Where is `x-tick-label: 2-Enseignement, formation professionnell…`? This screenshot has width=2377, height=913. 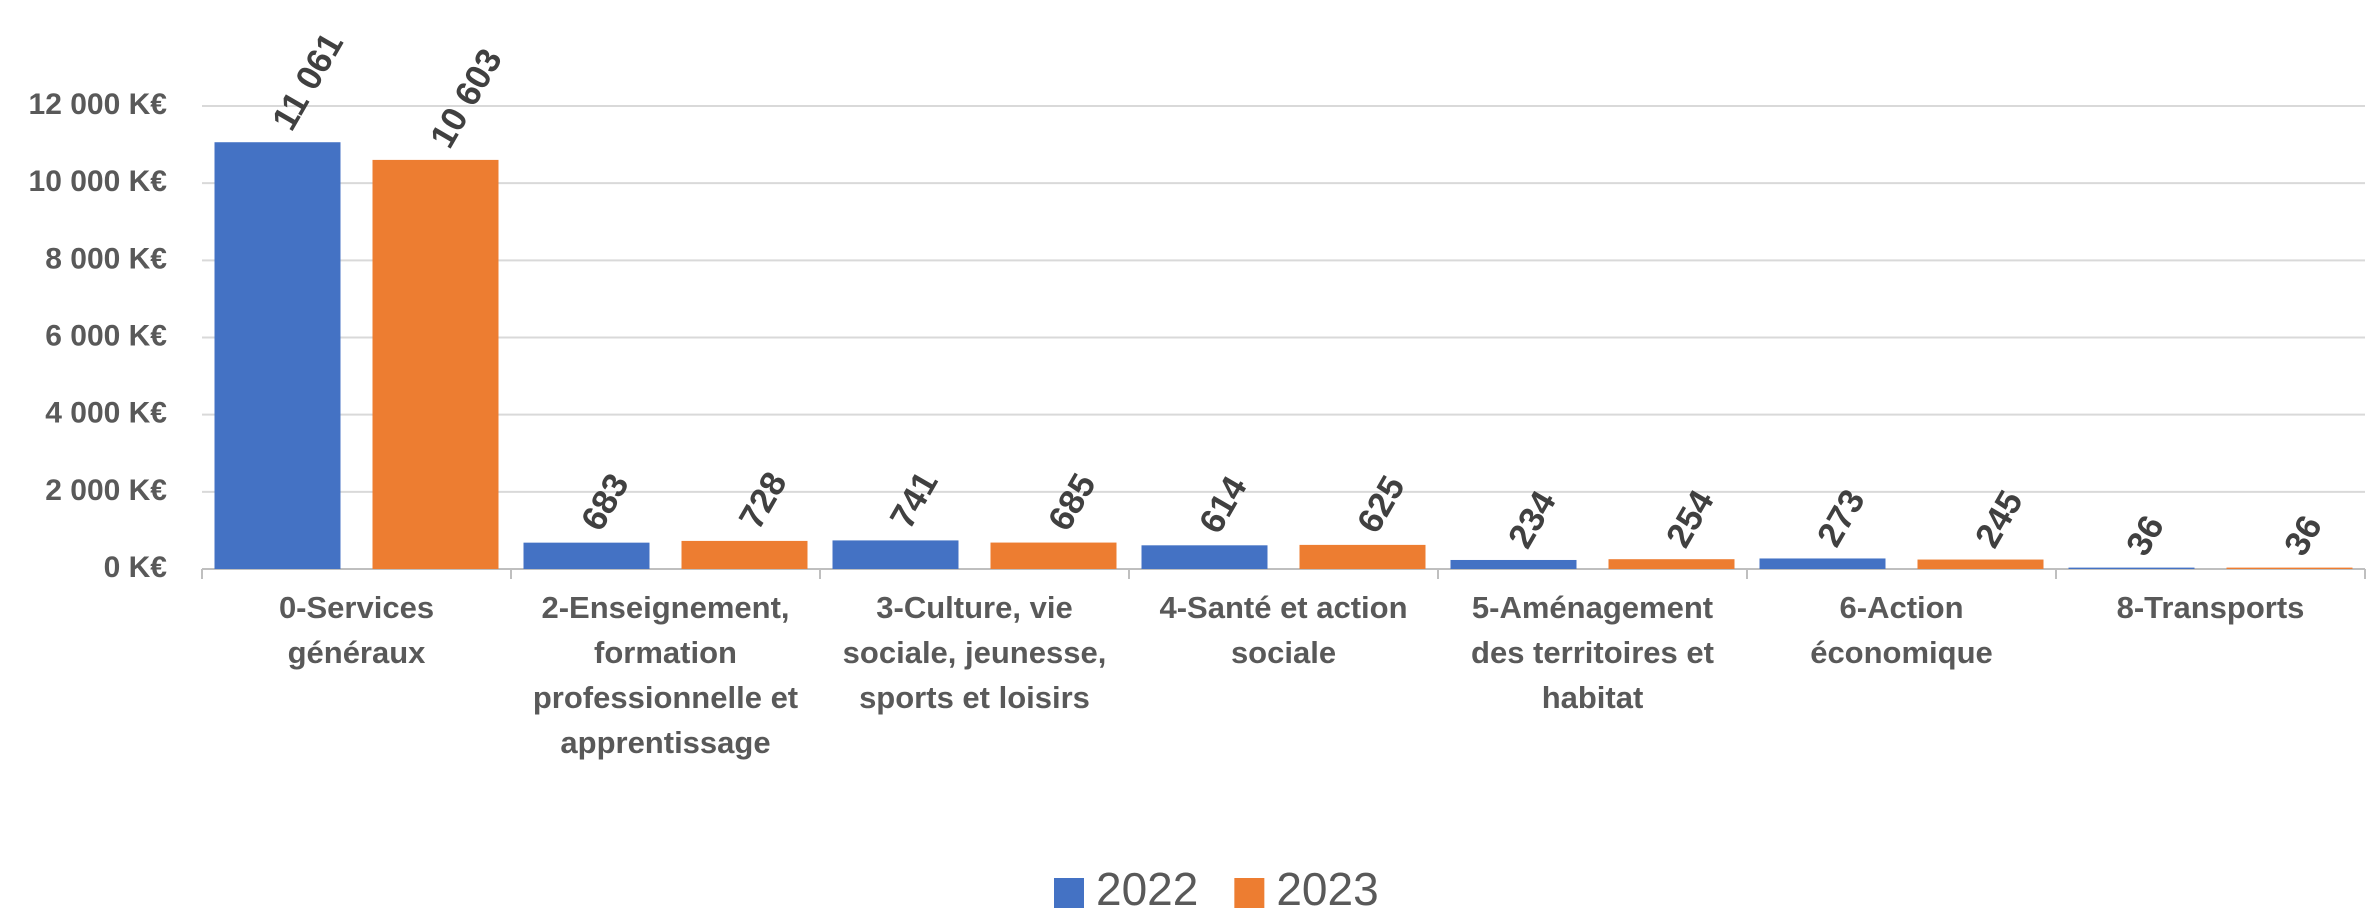
x-tick-label: 2-Enseignement, formation professionnell… is located at coordinates (665, 675).